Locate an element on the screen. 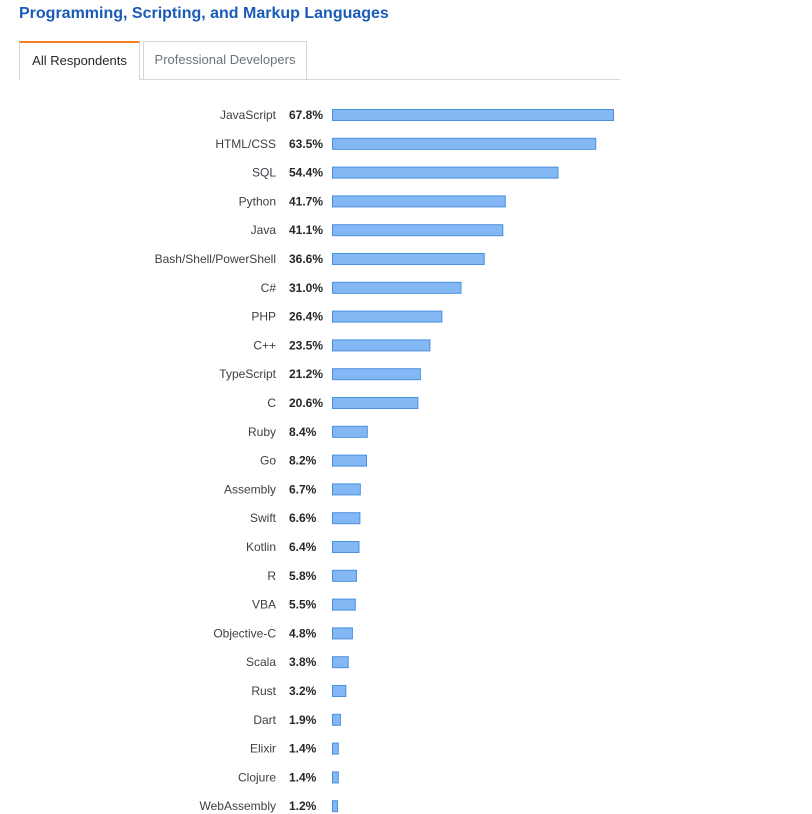  value-label: 5.5% is located at coordinates (303, 605).